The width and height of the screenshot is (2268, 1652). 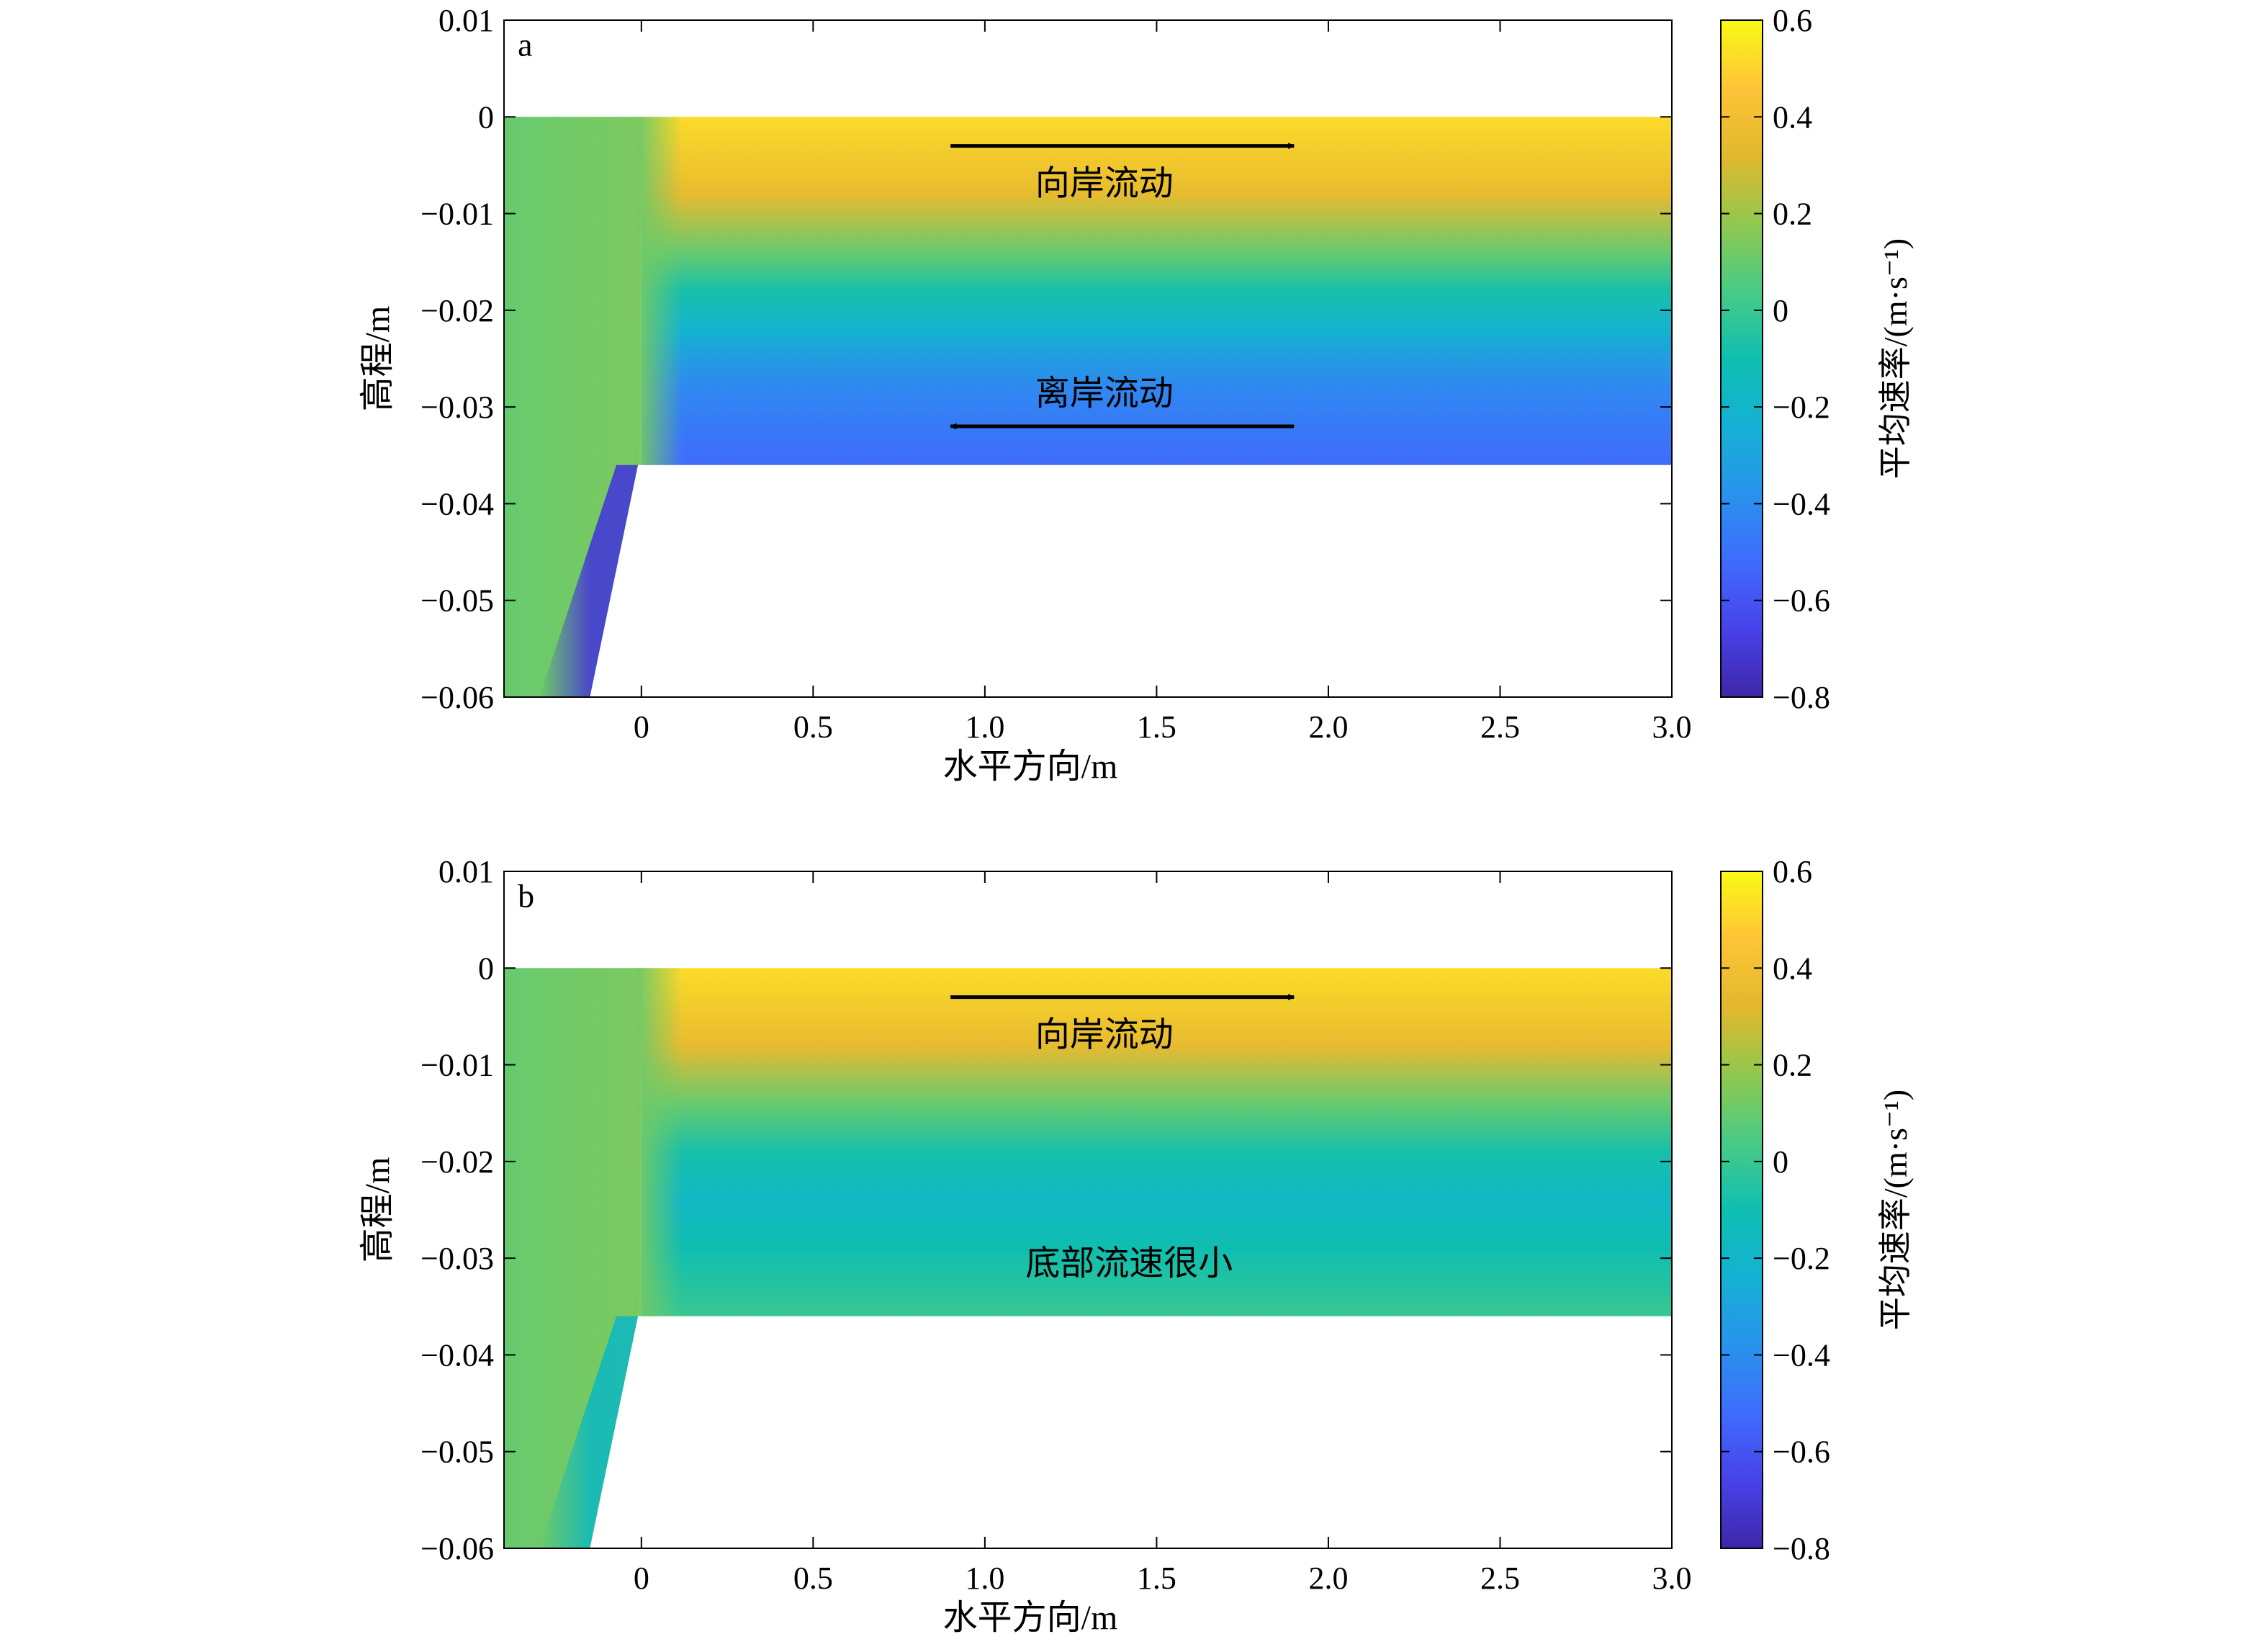 What do you see at coordinates (525, 45) in the screenshot?
I see `panel-label: a` at bounding box center [525, 45].